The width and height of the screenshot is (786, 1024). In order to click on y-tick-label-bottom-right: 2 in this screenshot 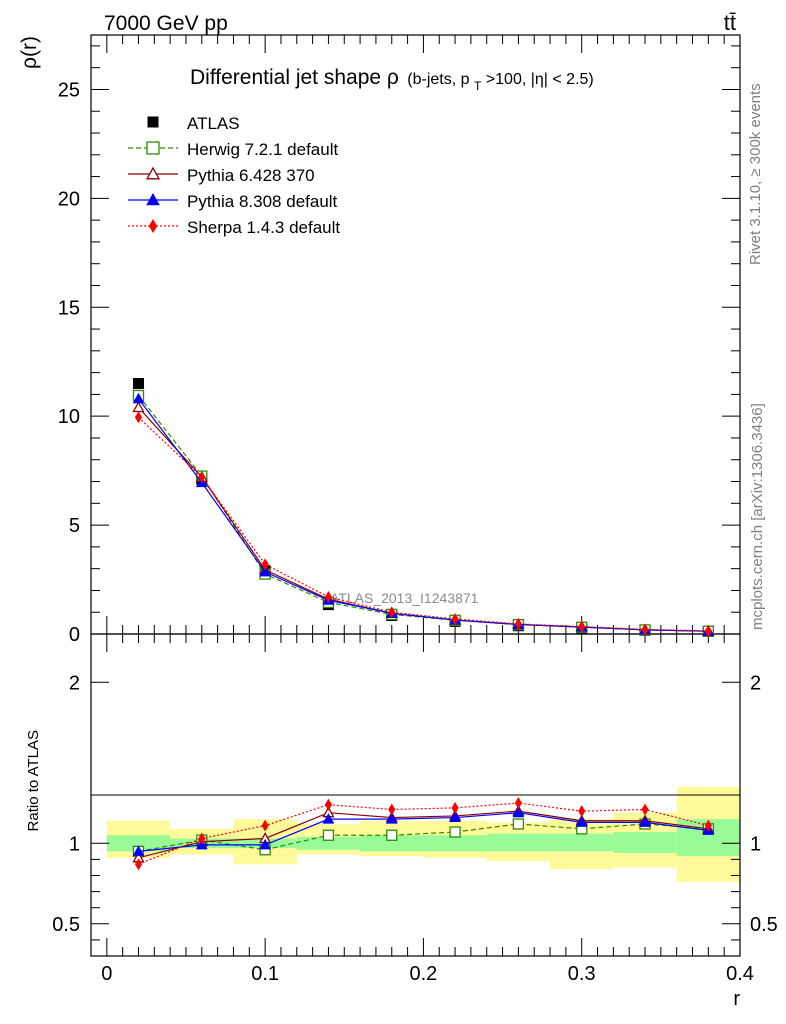, I will do `click(755, 683)`.